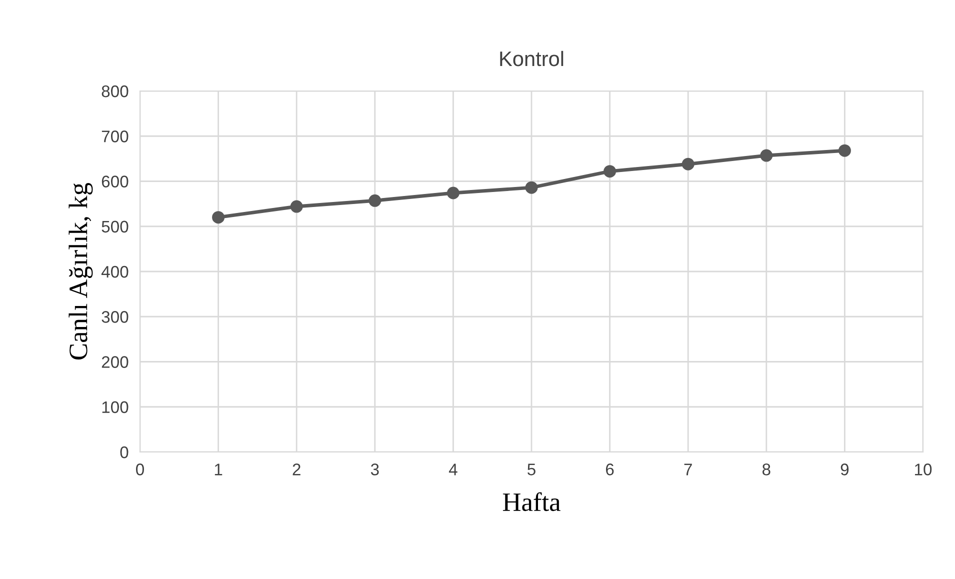 This screenshot has width=955, height=579. Describe the element at coordinates (532, 58) in the screenshot. I see `chart-title: Kontrol` at that location.